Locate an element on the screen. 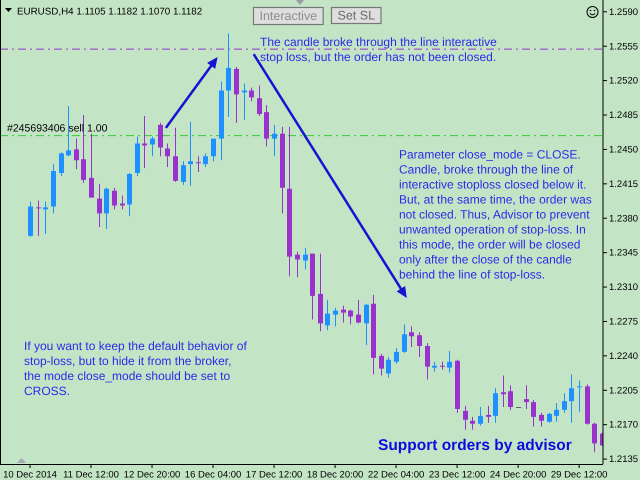 This screenshot has width=640, height=480. x-tick-label: 29 Dec 12:00 is located at coordinates (579, 475).